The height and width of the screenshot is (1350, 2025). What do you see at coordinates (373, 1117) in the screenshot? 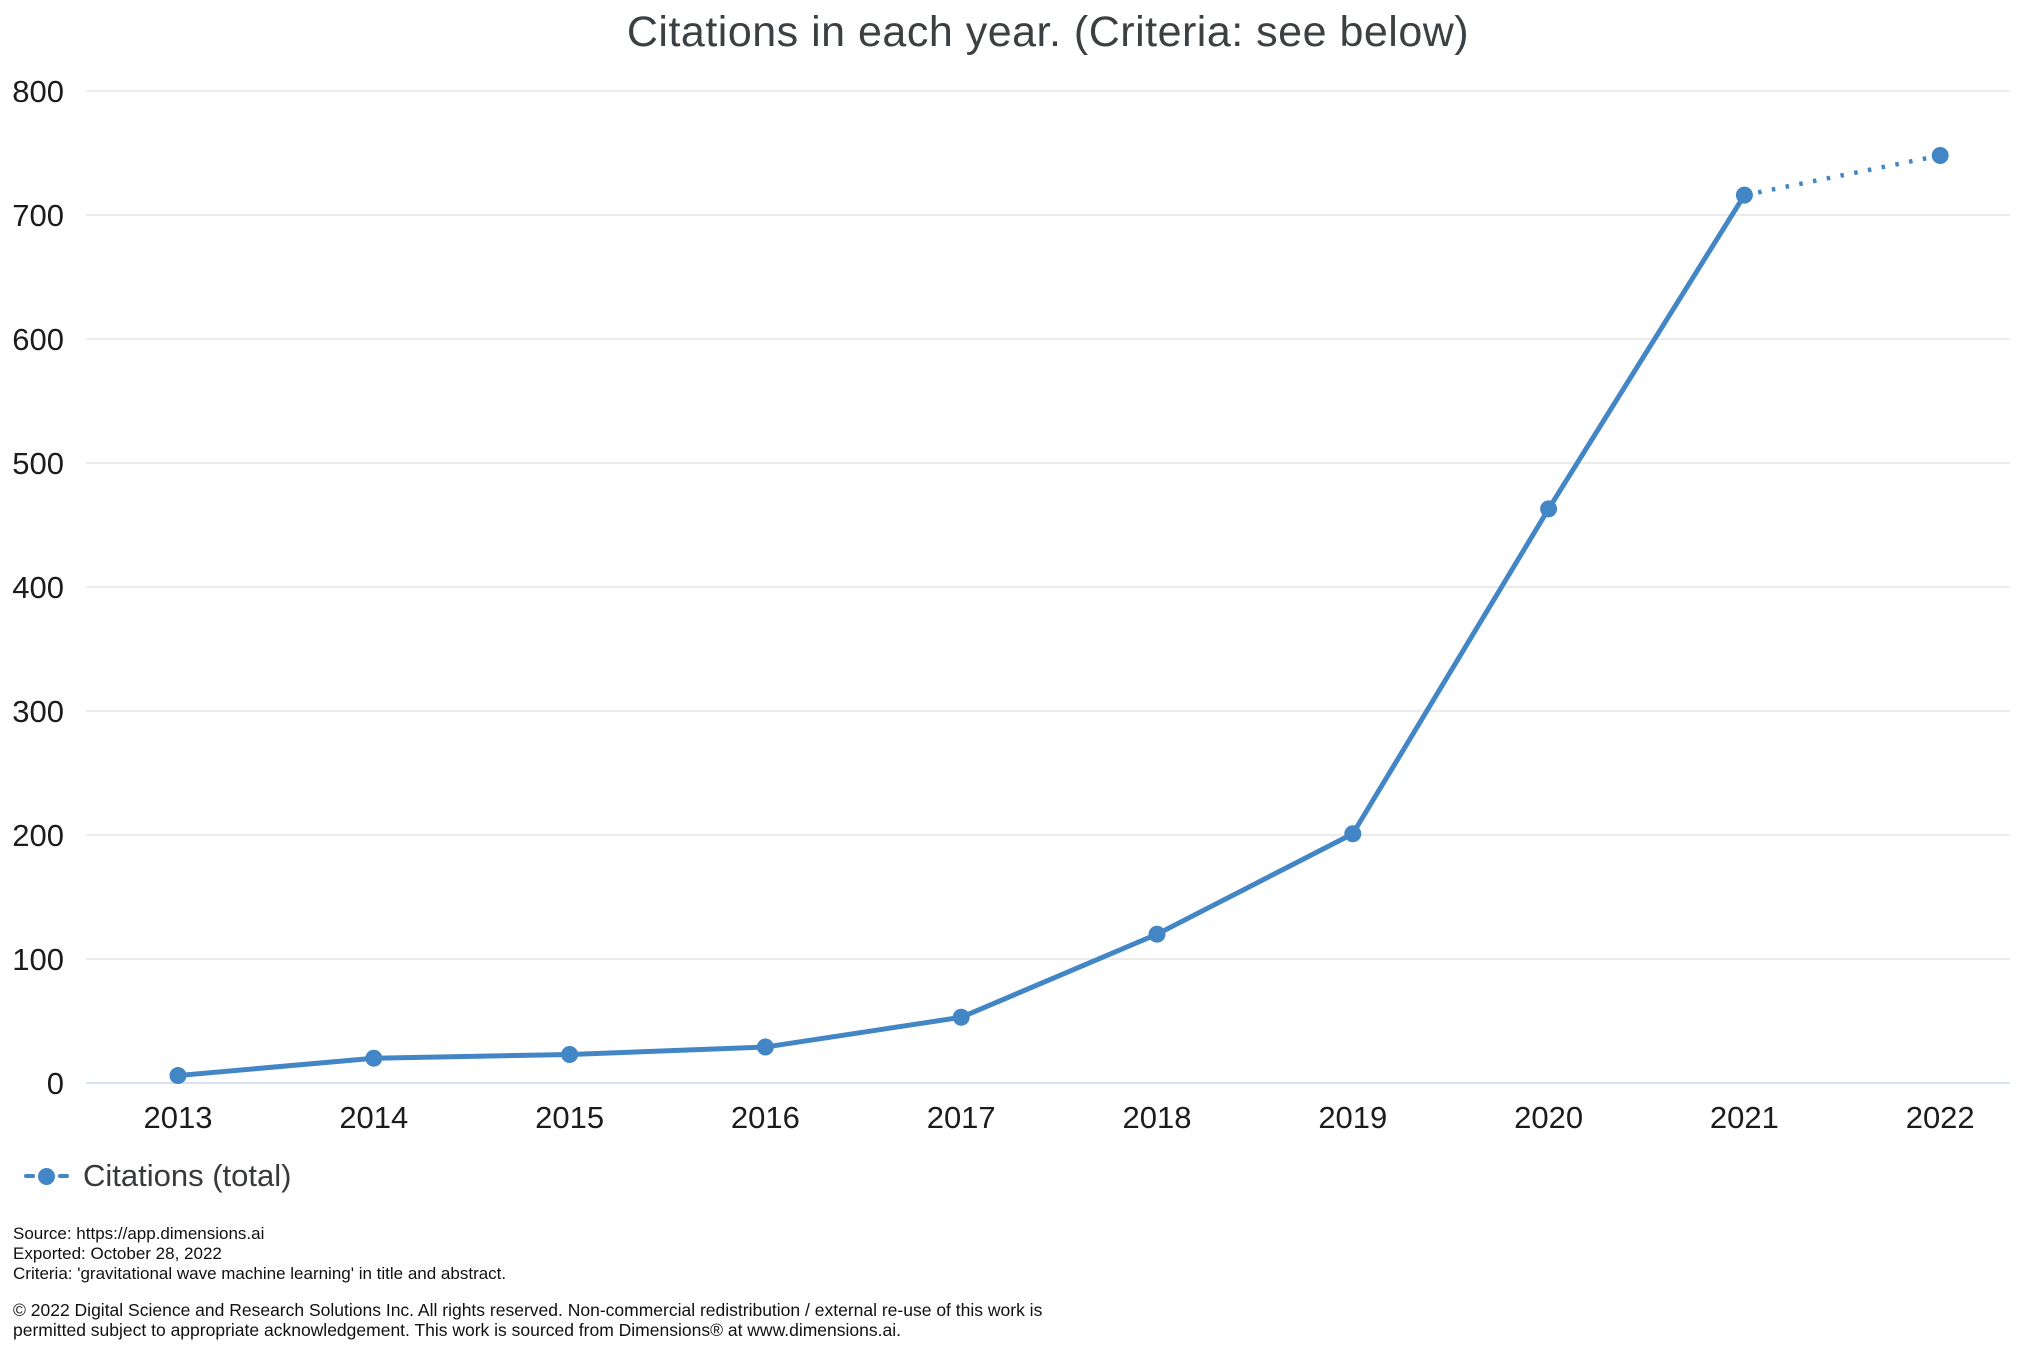
I see `x-tick-label: 2014` at bounding box center [373, 1117].